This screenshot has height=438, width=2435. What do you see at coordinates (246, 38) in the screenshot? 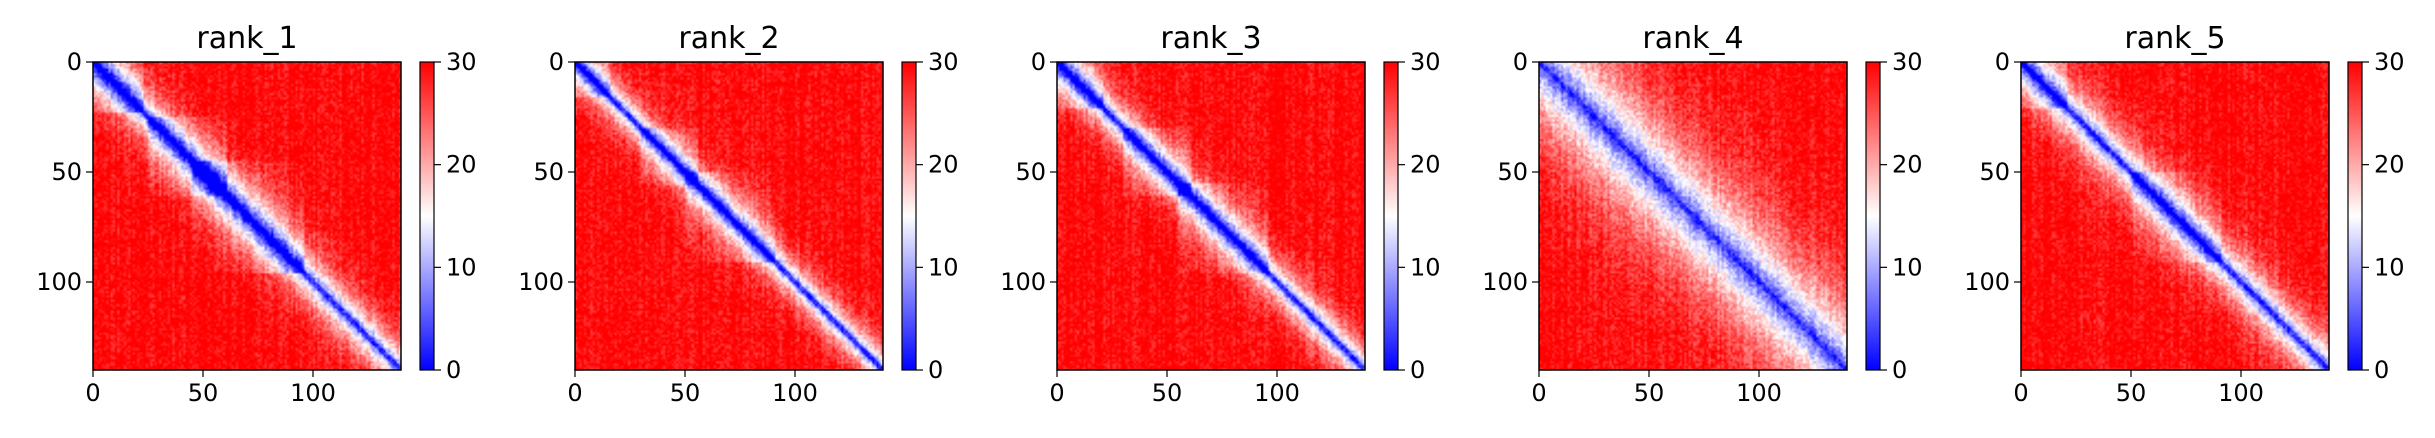
I see `panel-title: rank_1` at bounding box center [246, 38].